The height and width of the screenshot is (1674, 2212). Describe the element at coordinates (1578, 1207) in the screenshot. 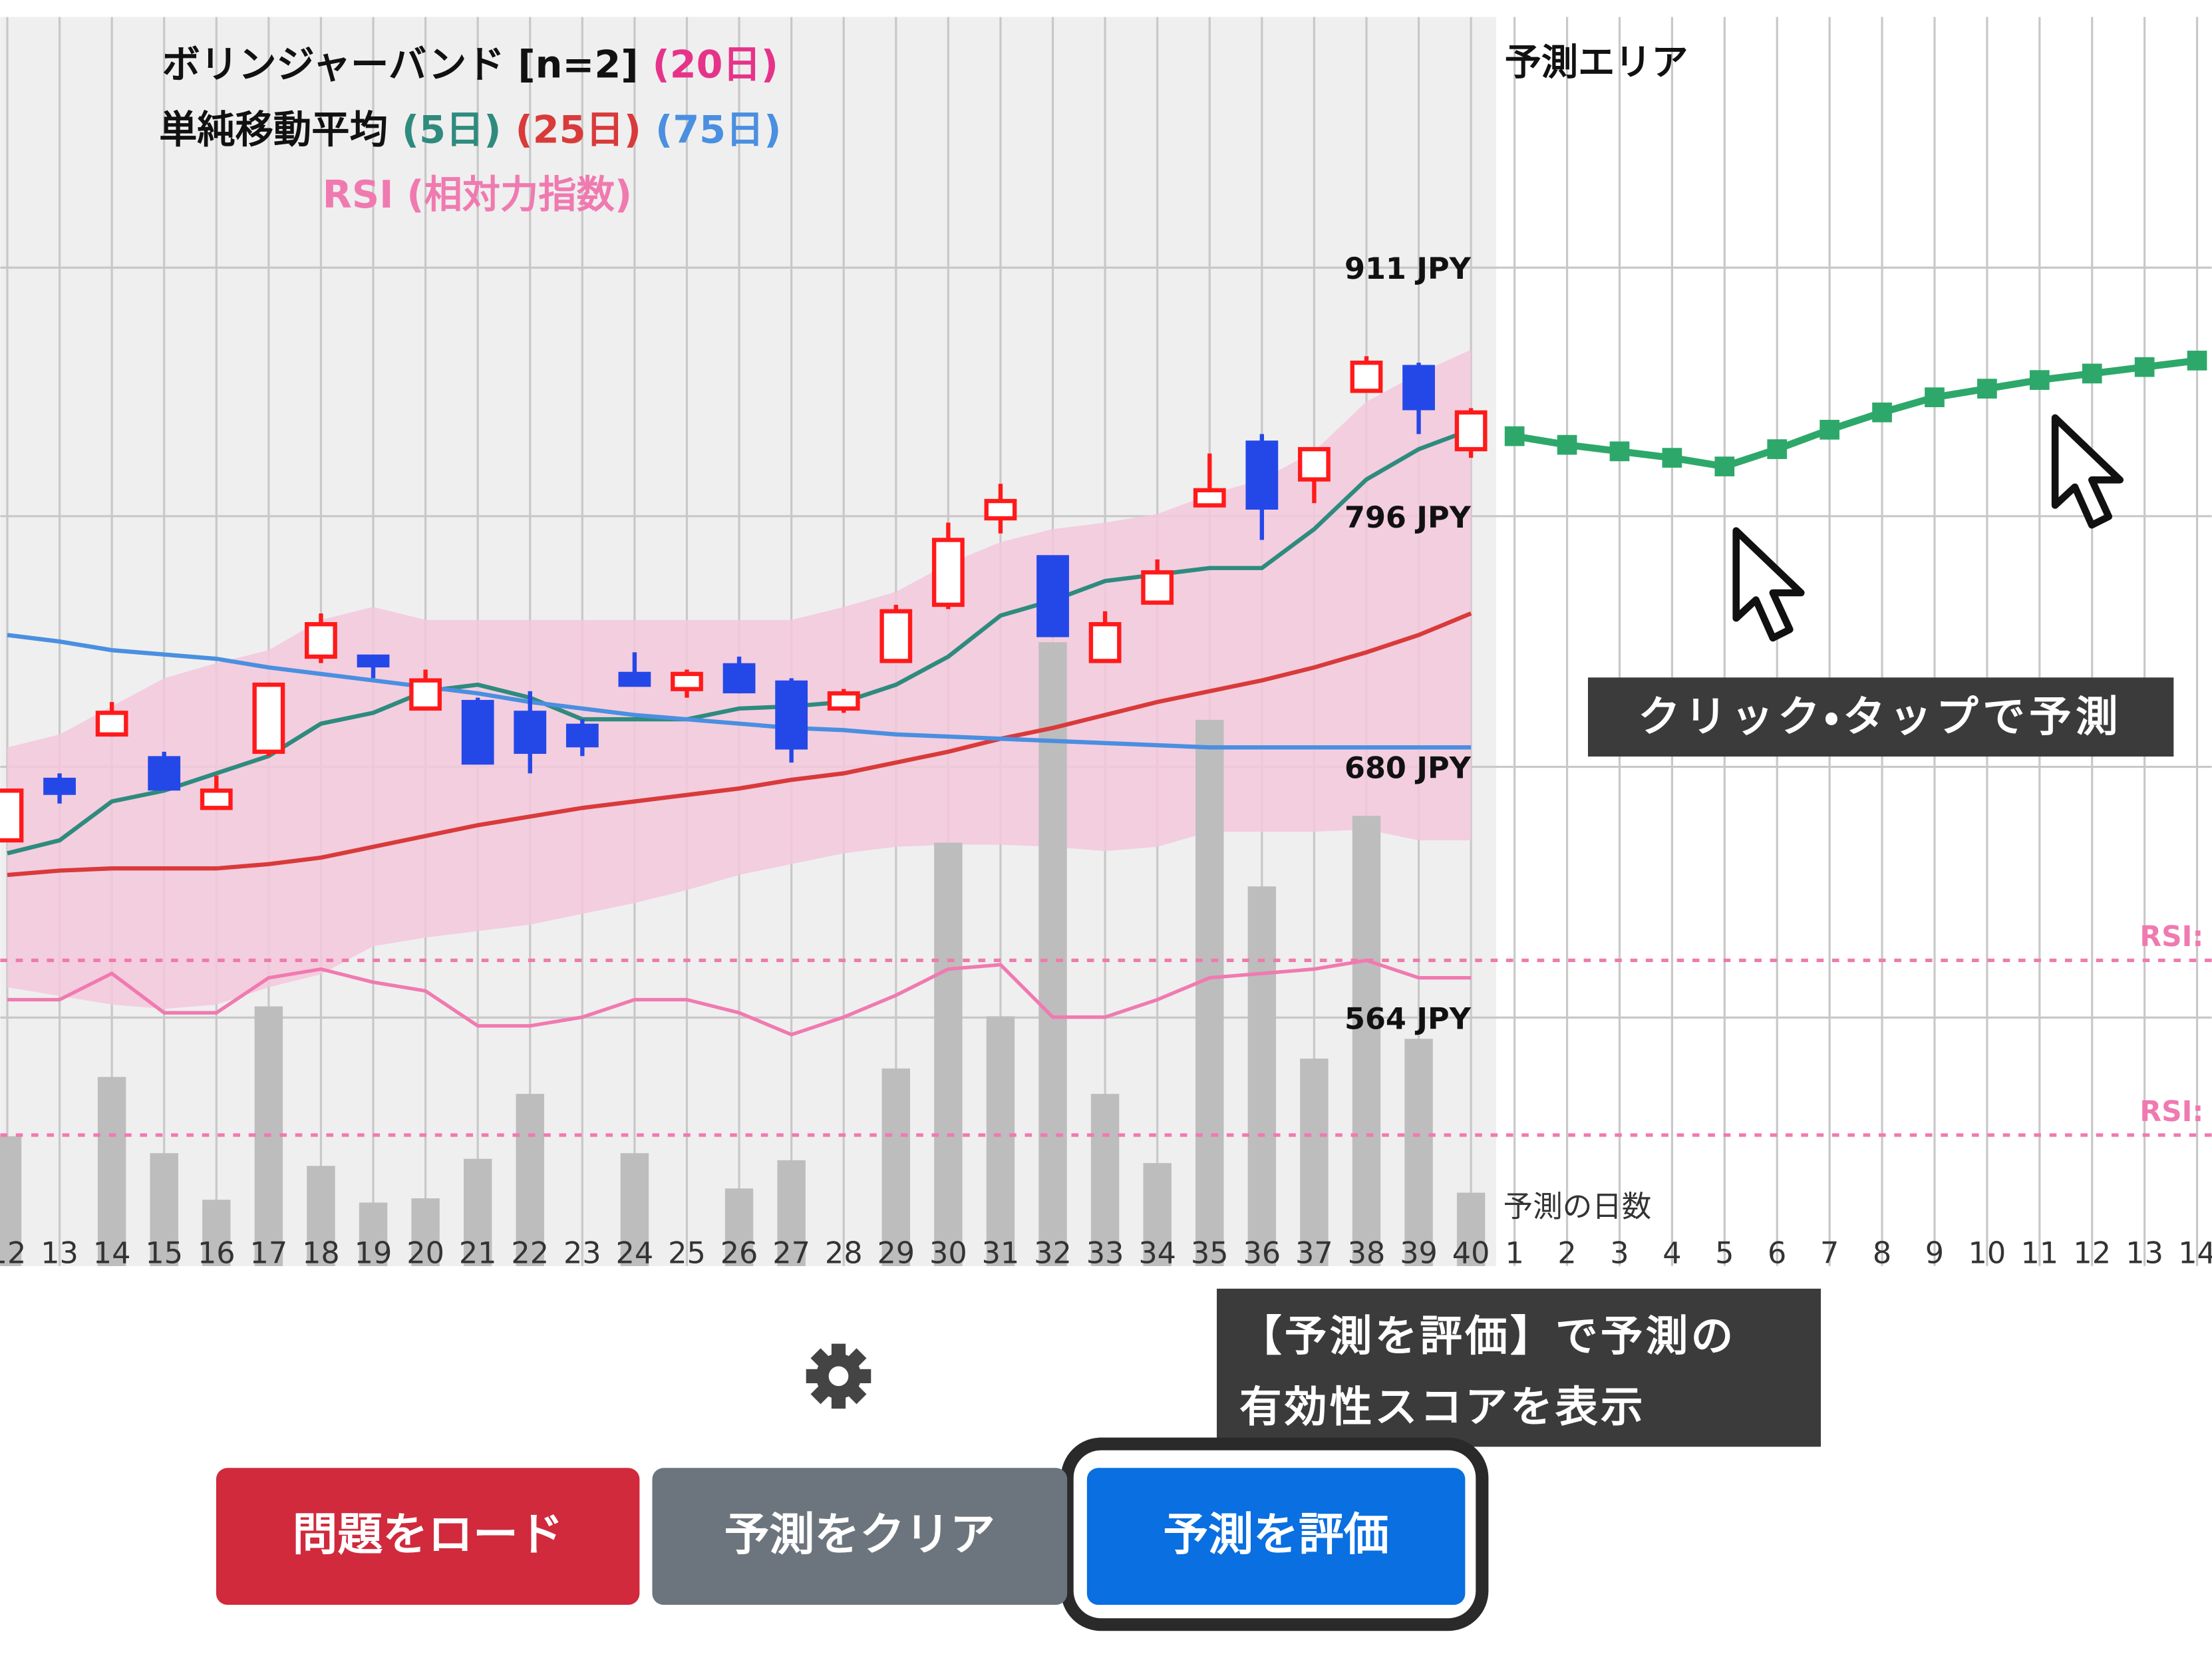

I see `prediction-axis-label: 予測の日数` at that location.